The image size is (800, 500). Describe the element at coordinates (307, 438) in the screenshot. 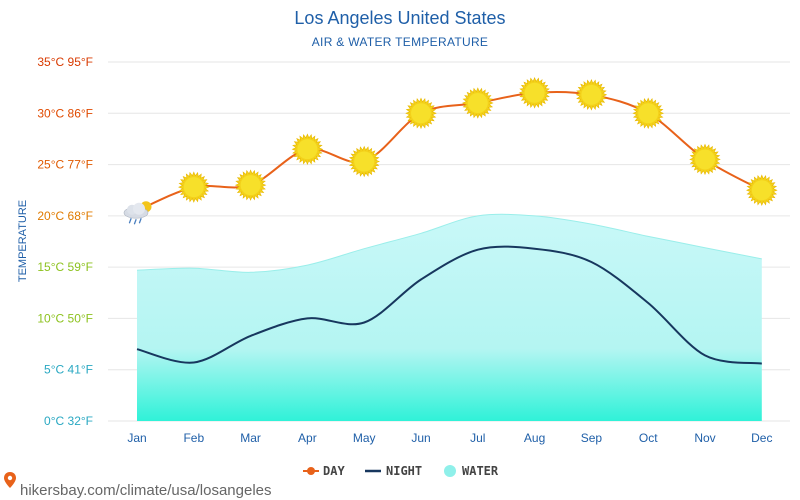

I see `x-tick-label: Apr` at that location.